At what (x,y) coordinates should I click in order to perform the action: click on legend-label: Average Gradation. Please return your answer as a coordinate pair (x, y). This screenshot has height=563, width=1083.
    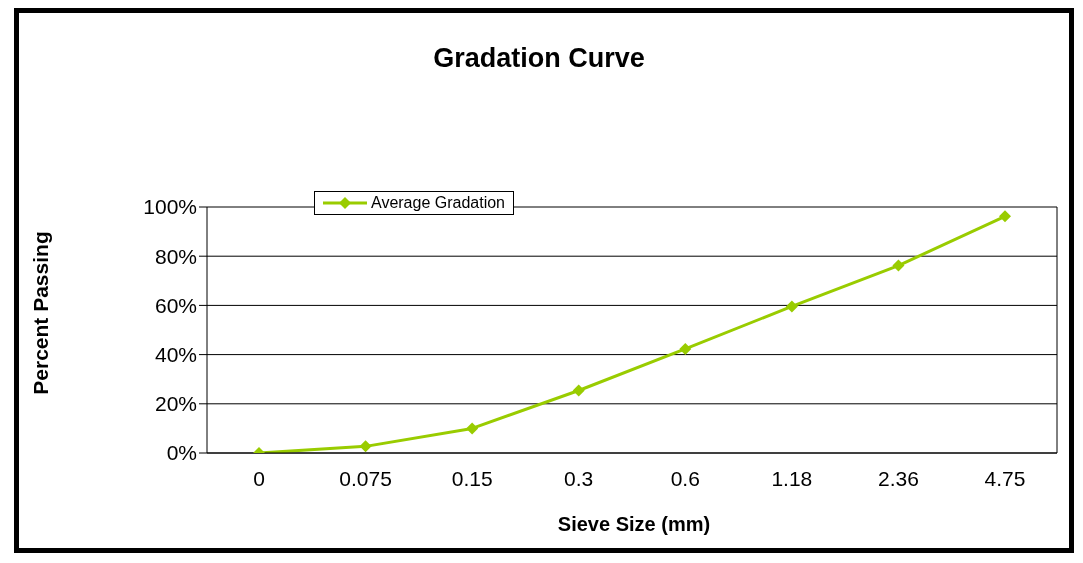
    Looking at the image, I should click on (438, 203).